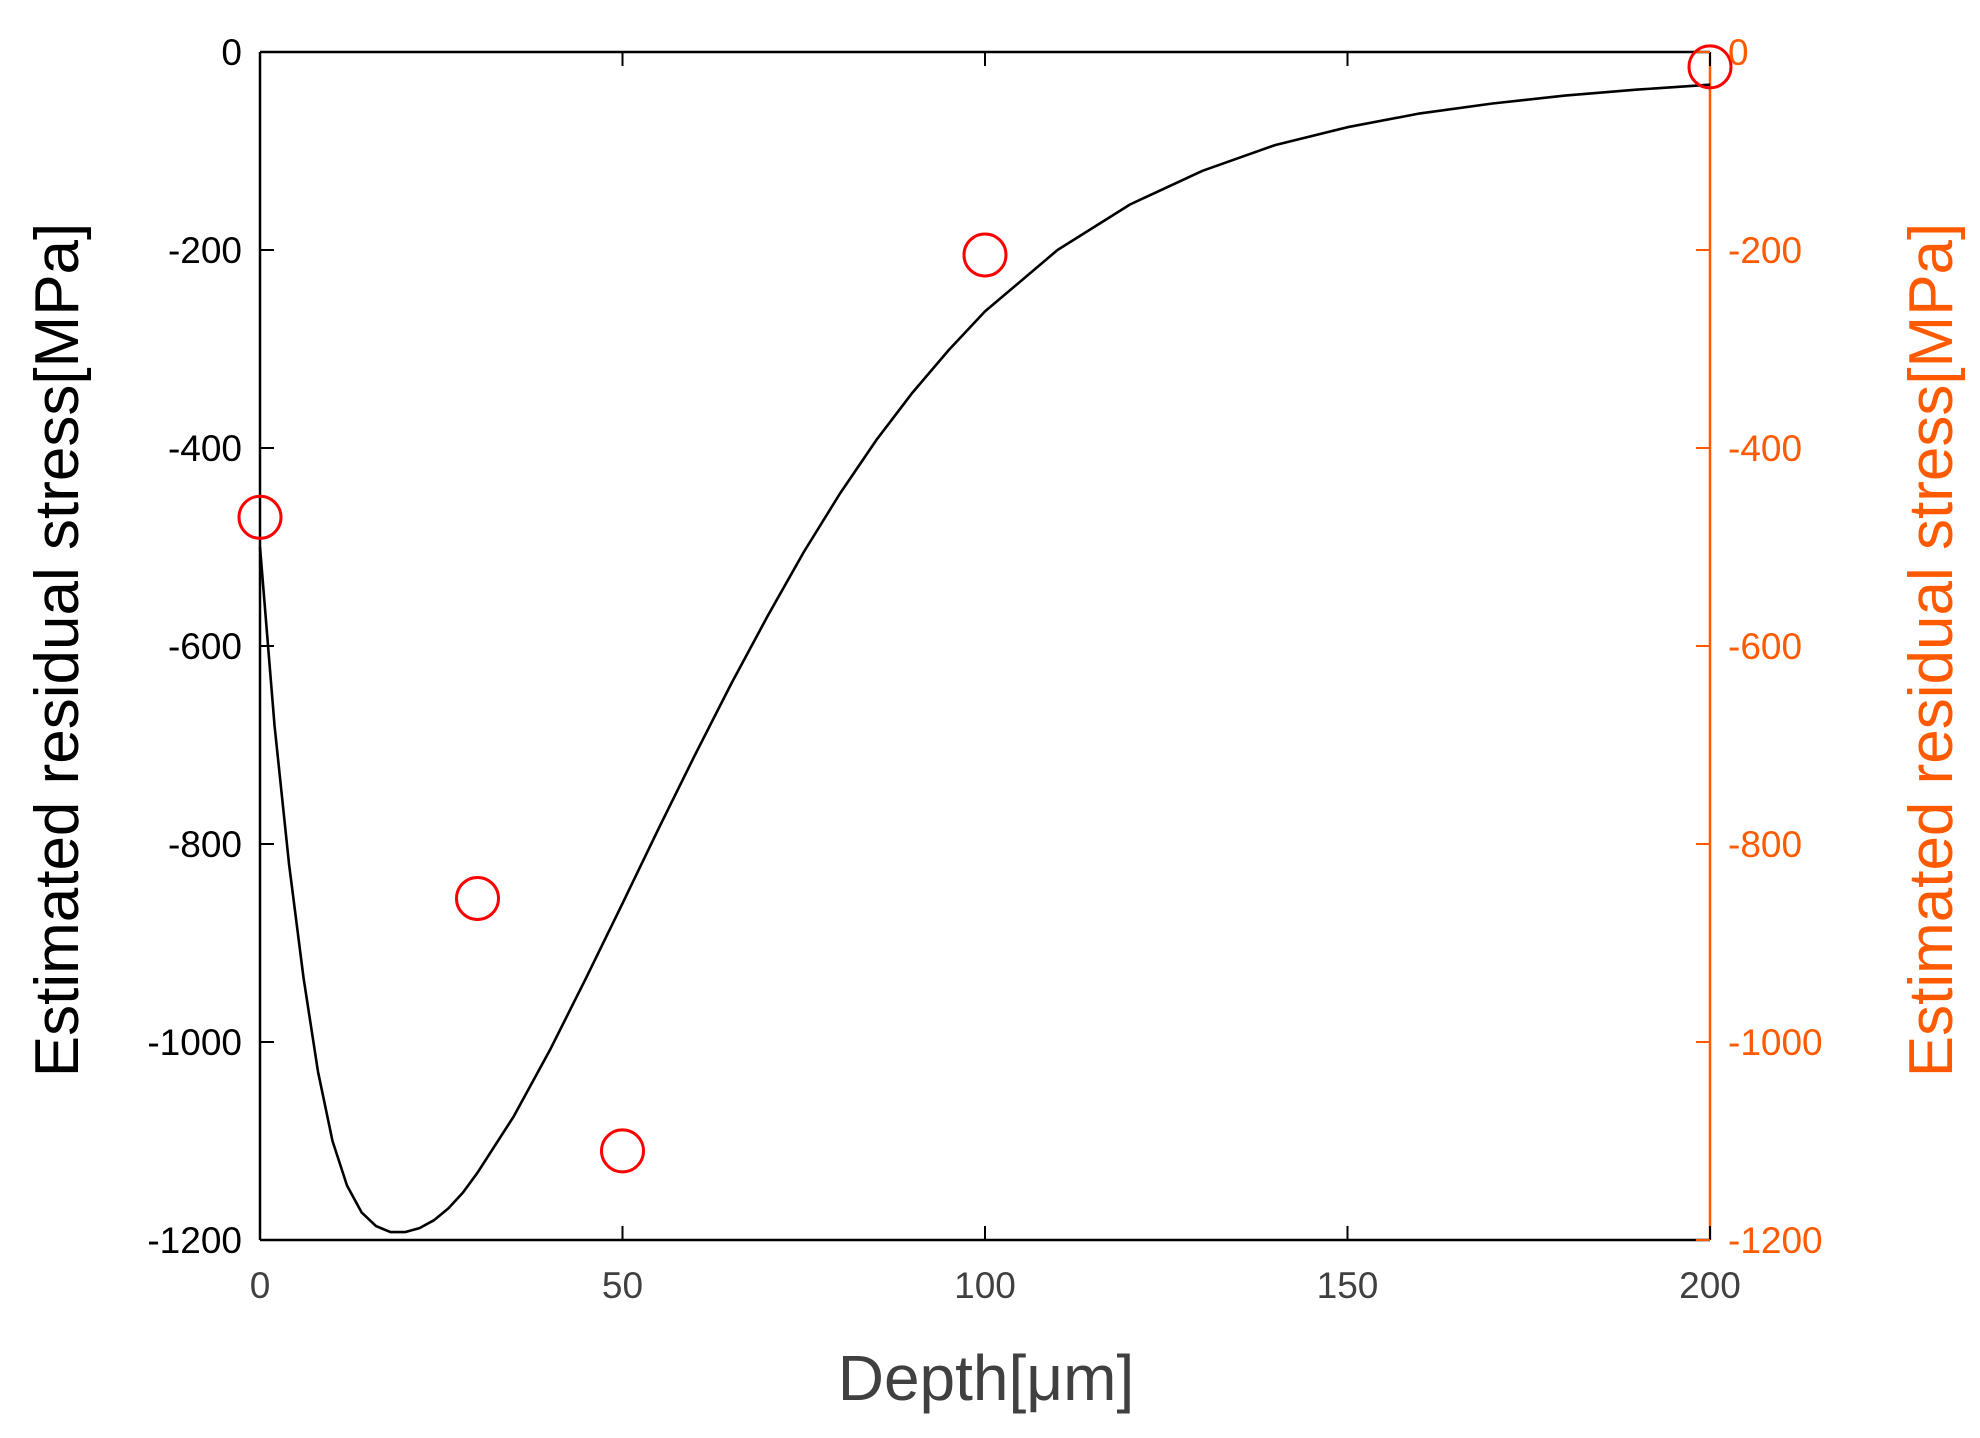 The image size is (1980, 1438). What do you see at coordinates (1775, 1240) in the screenshot?
I see `y-right-tick-label: -1200` at bounding box center [1775, 1240].